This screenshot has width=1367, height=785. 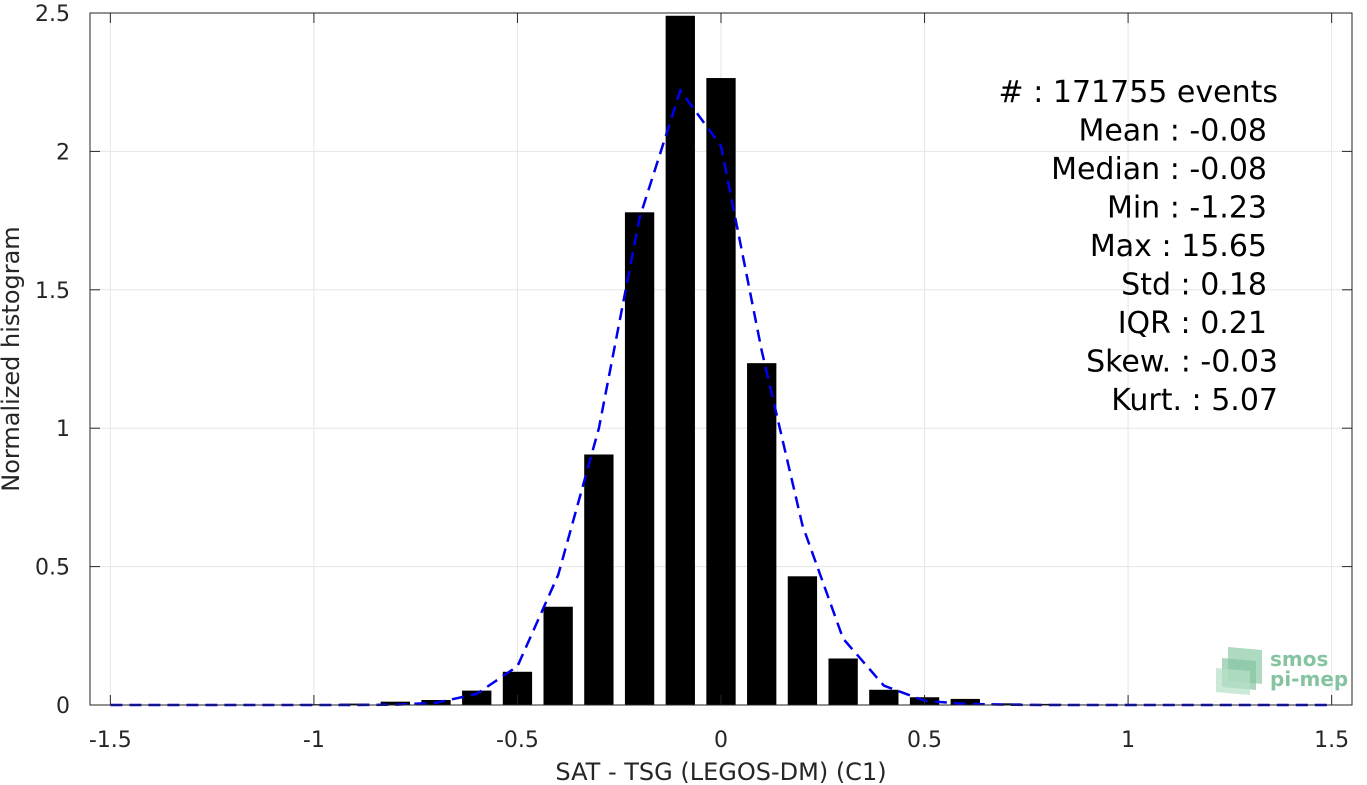 What do you see at coordinates (52, 14) in the screenshot?
I see `y-tick-label: 2.5` at bounding box center [52, 14].